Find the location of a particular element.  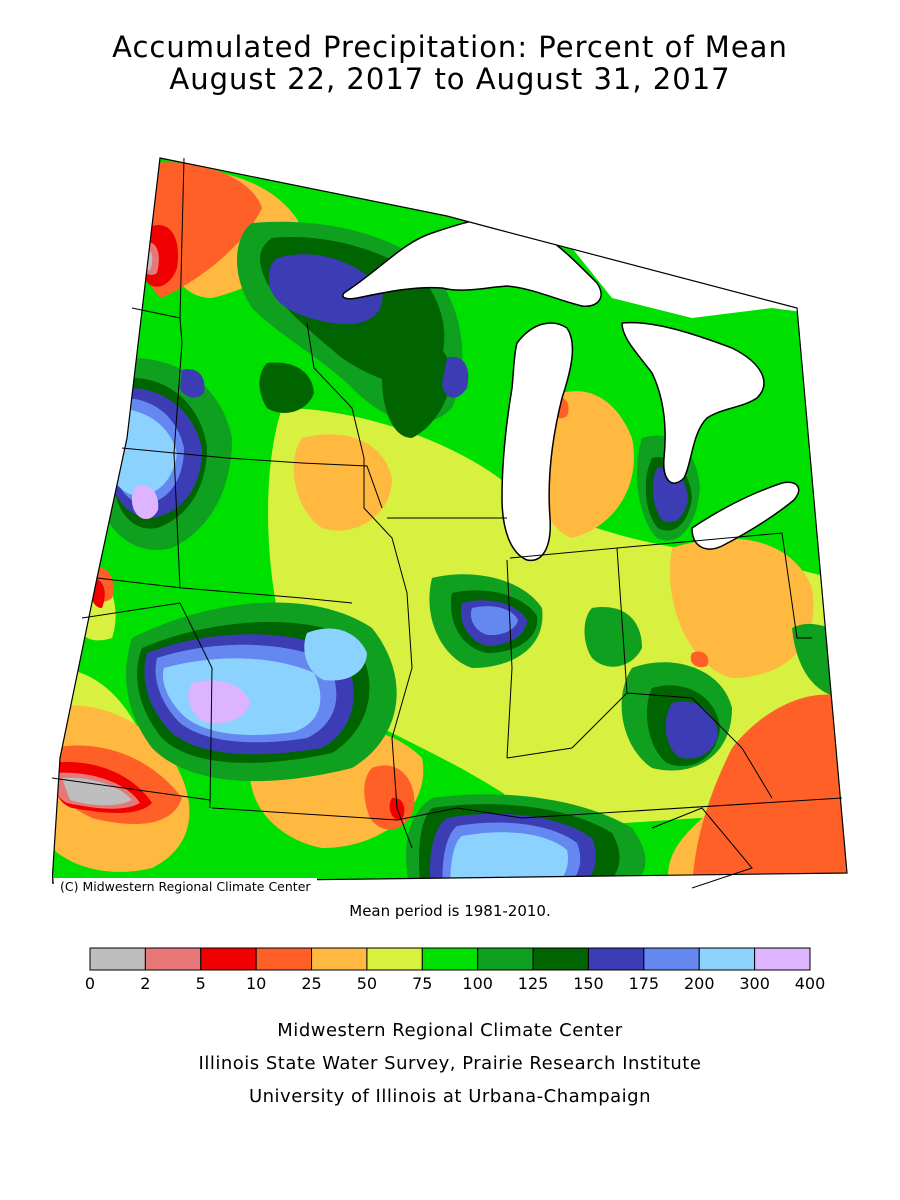

legend-tick-label: 5 is located at coordinates (201, 983).